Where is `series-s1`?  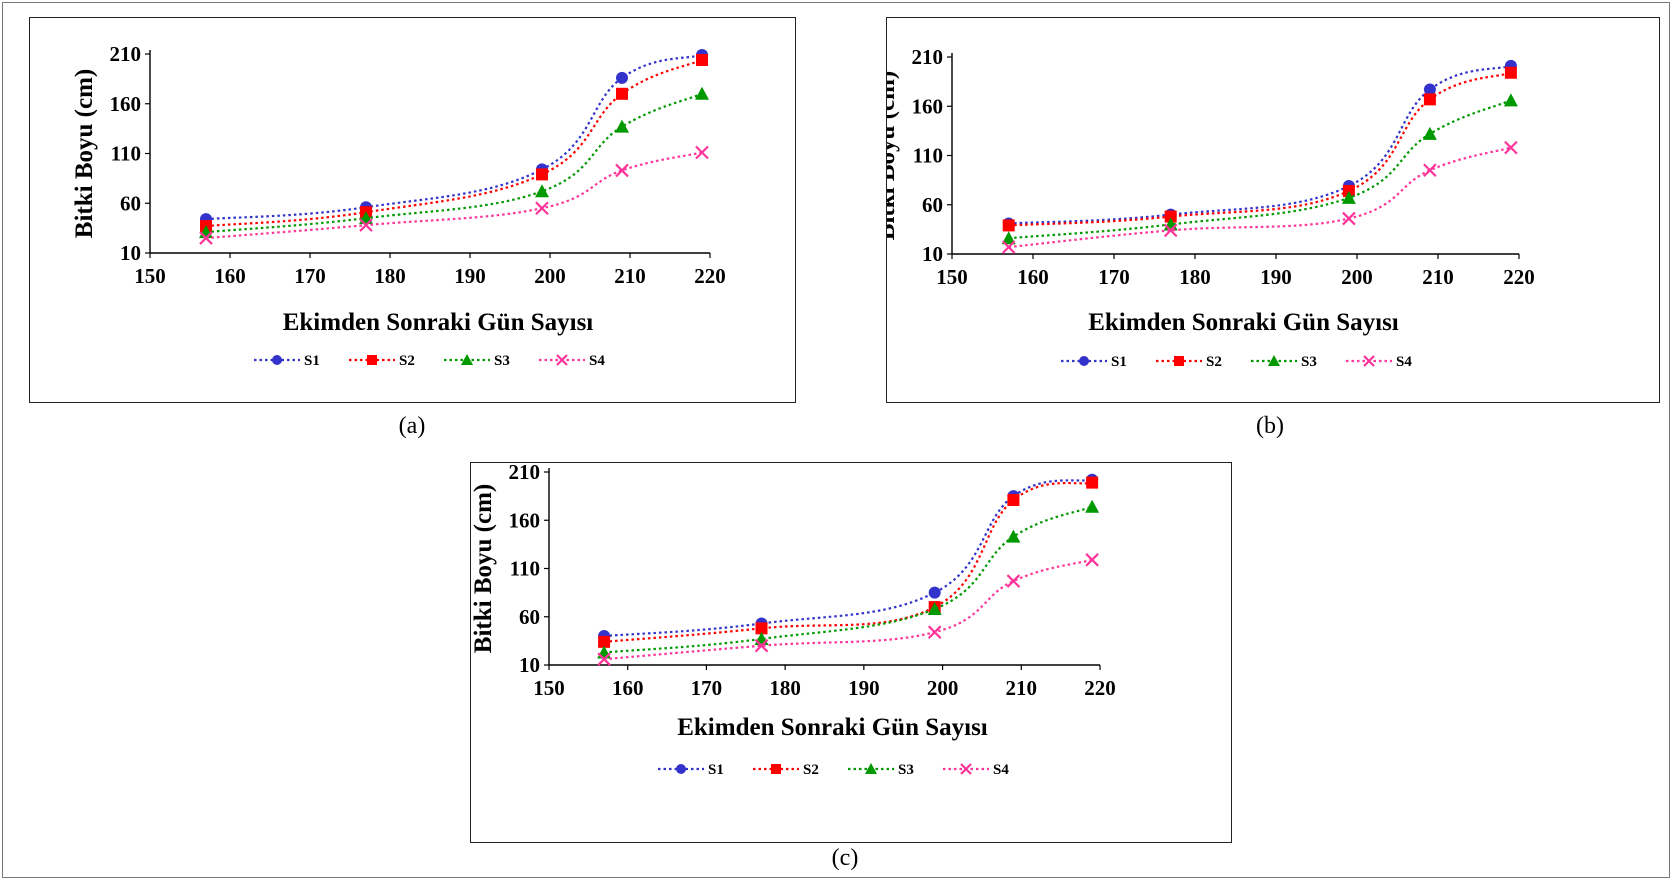
series-s1 is located at coordinates (1259, 144).